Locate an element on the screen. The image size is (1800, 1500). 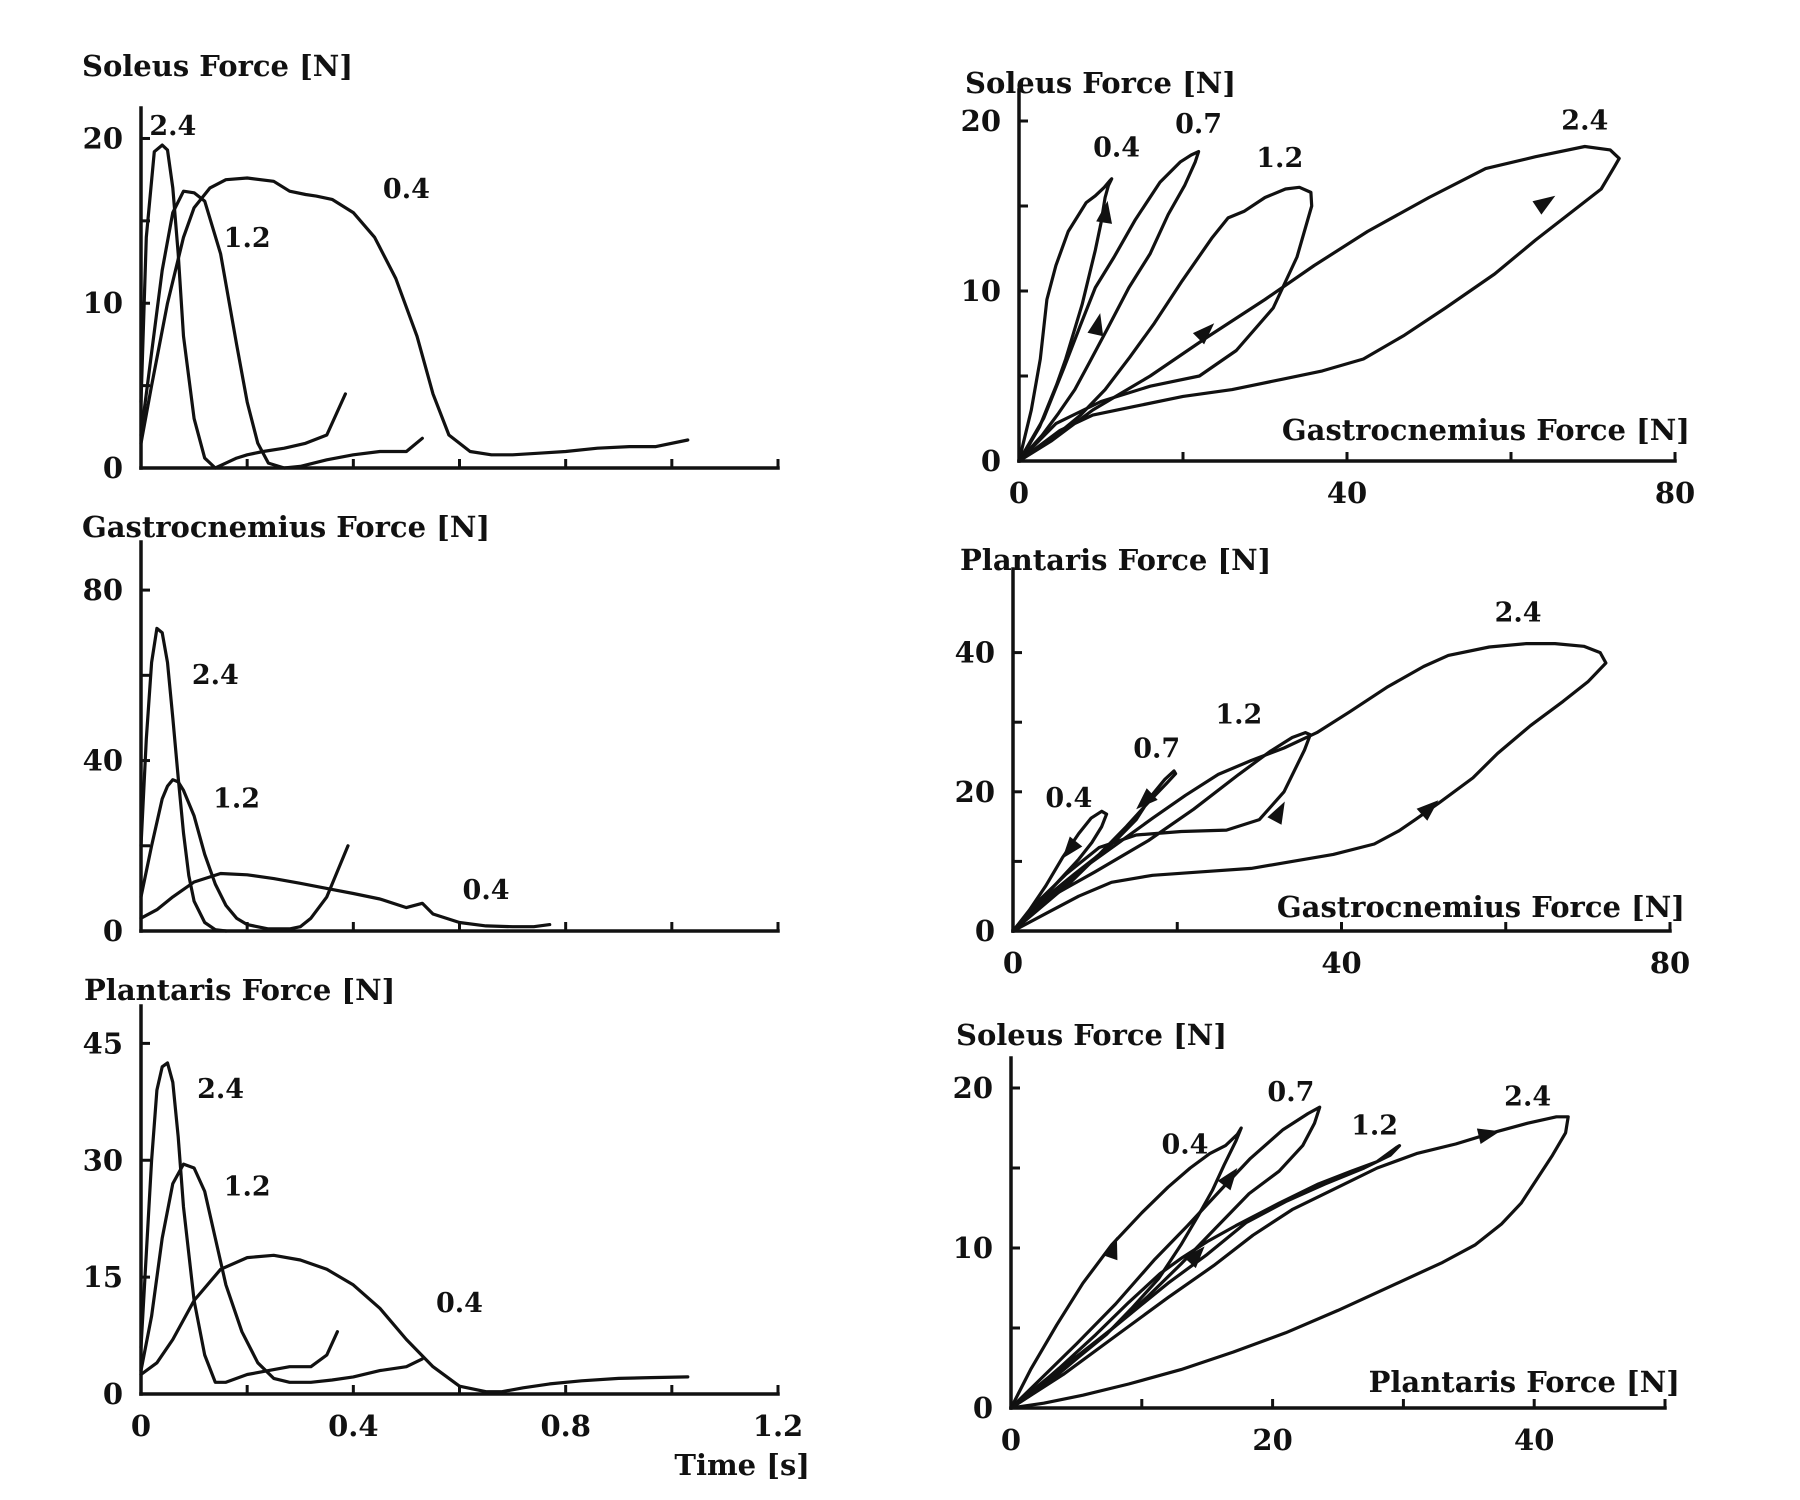
x-axis-label: Time [s] is located at coordinates (742, 1465).